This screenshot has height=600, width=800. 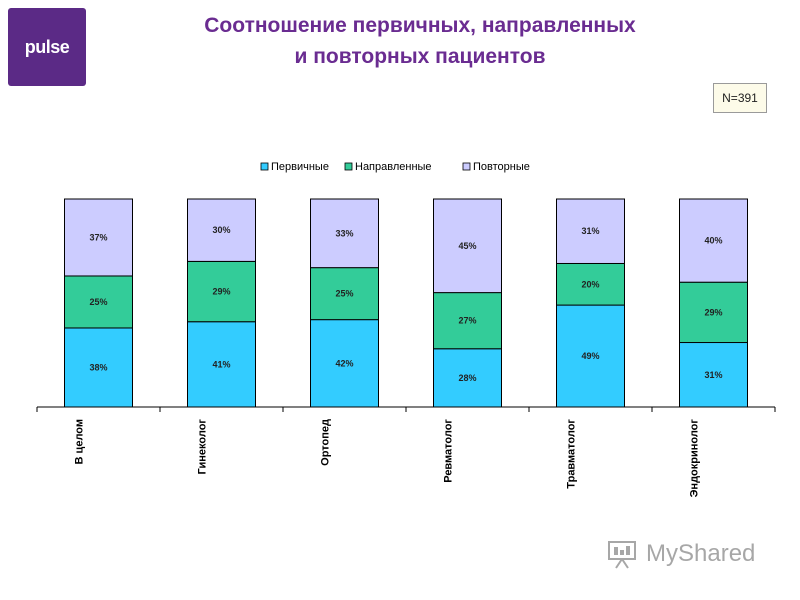 I want to click on pulse-logo: pulse, so click(x=47, y=47).